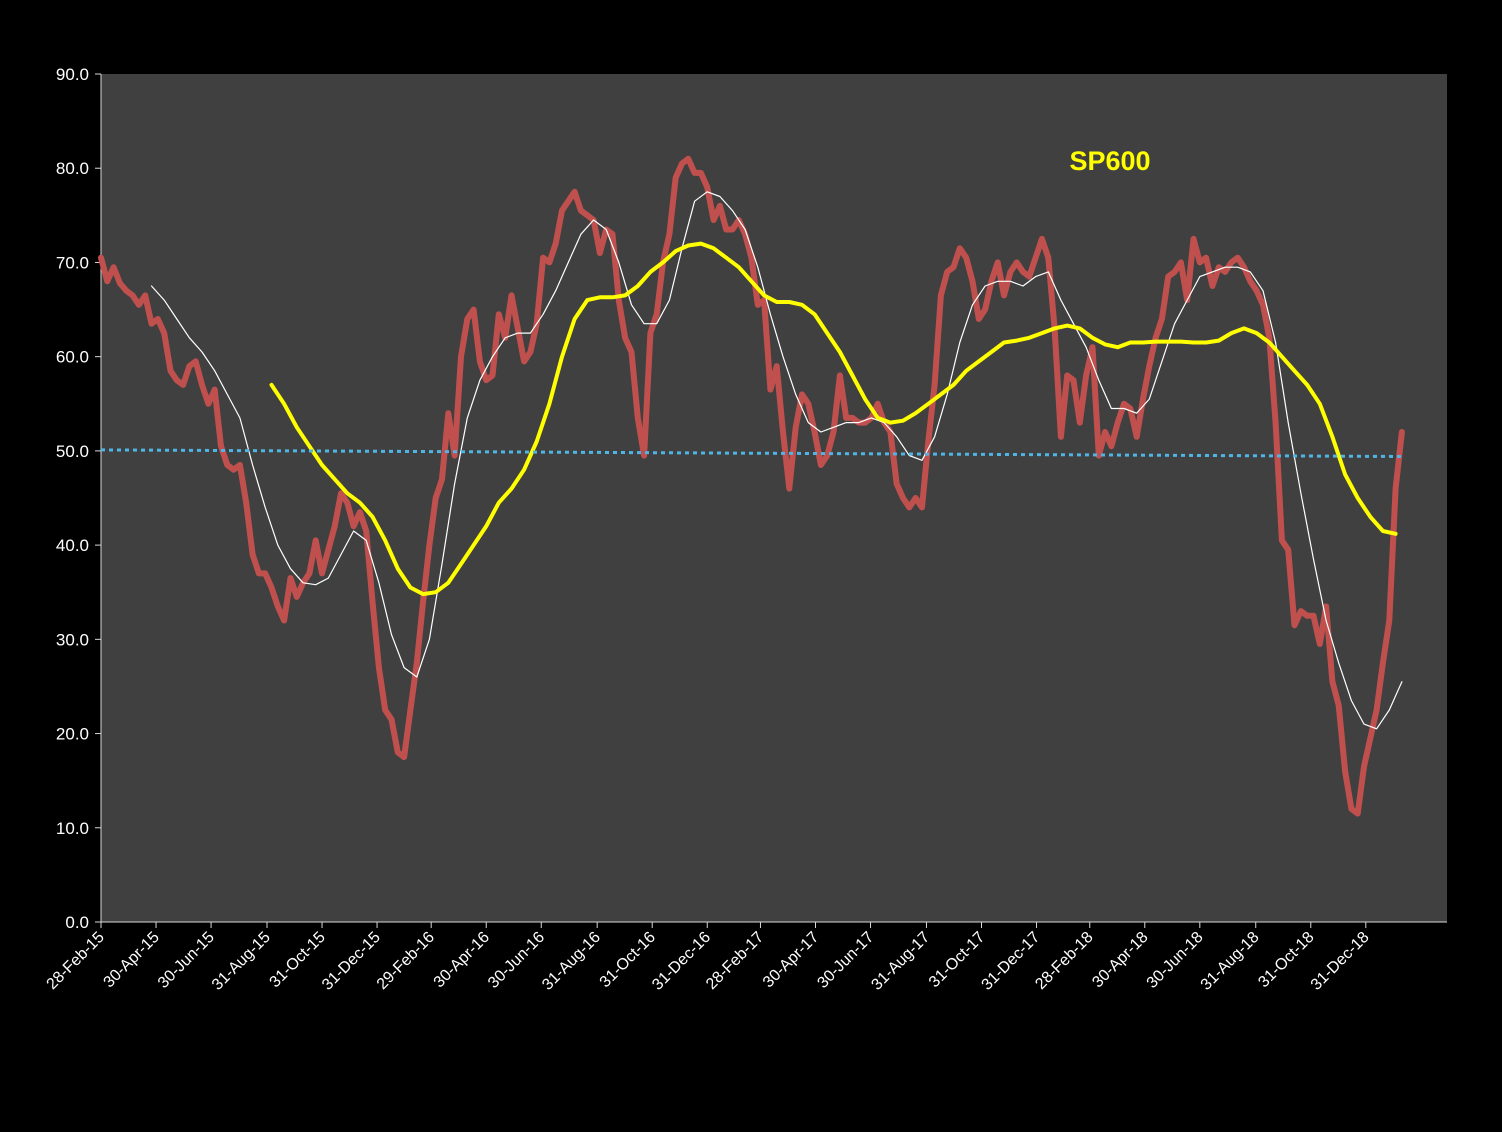 The width and height of the screenshot is (1502, 1132). What do you see at coordinates (462, 960) in the screenshot?
I see `x-tick-label: 30-Apr-16` at bounding box center [462, 960].